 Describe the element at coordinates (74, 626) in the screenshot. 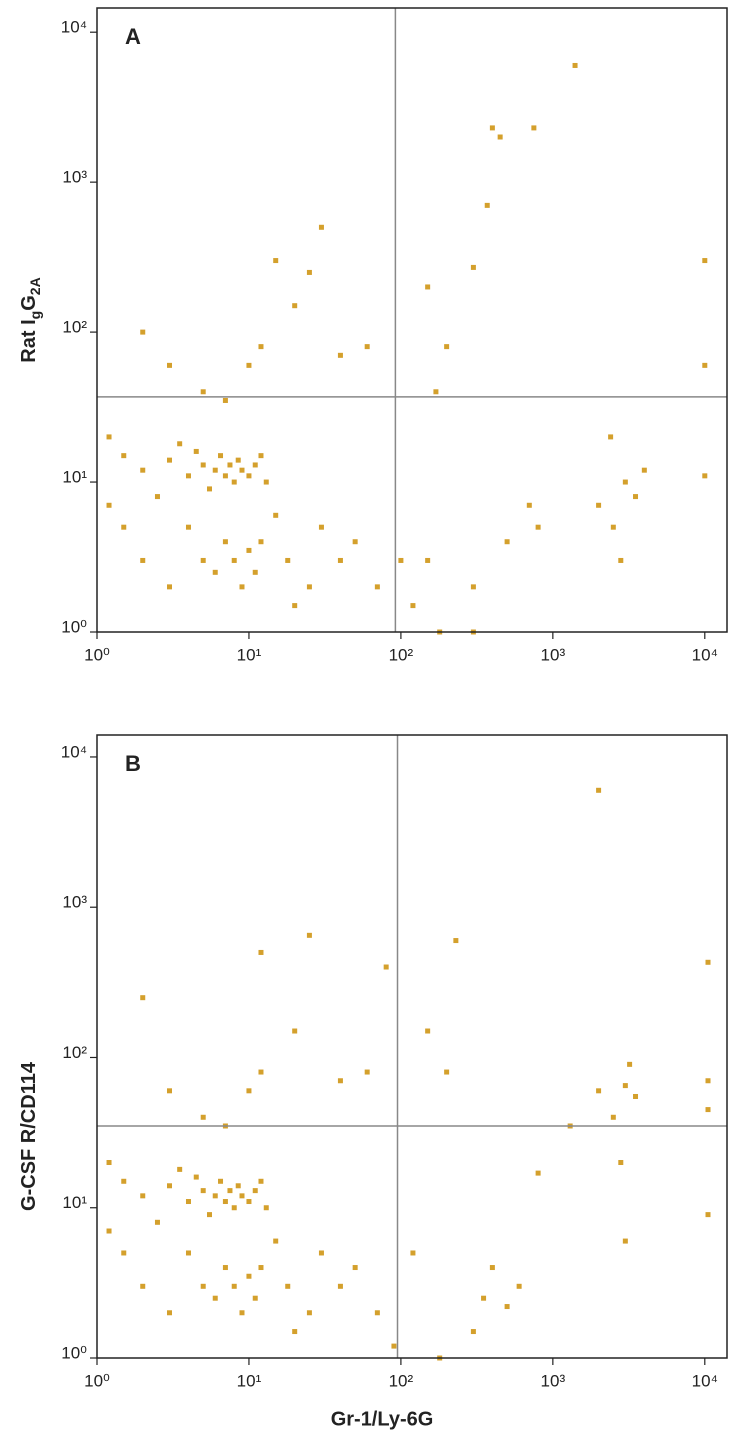

I see `y-tick-label: 10⁰` at that location.